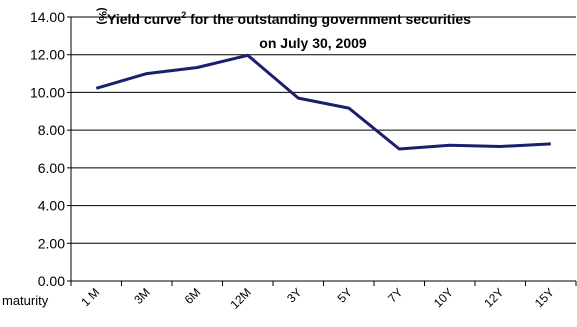 This screenshot has width=577, height=327. I want to click on x-tick-label: 15Y, so click(544, 297).